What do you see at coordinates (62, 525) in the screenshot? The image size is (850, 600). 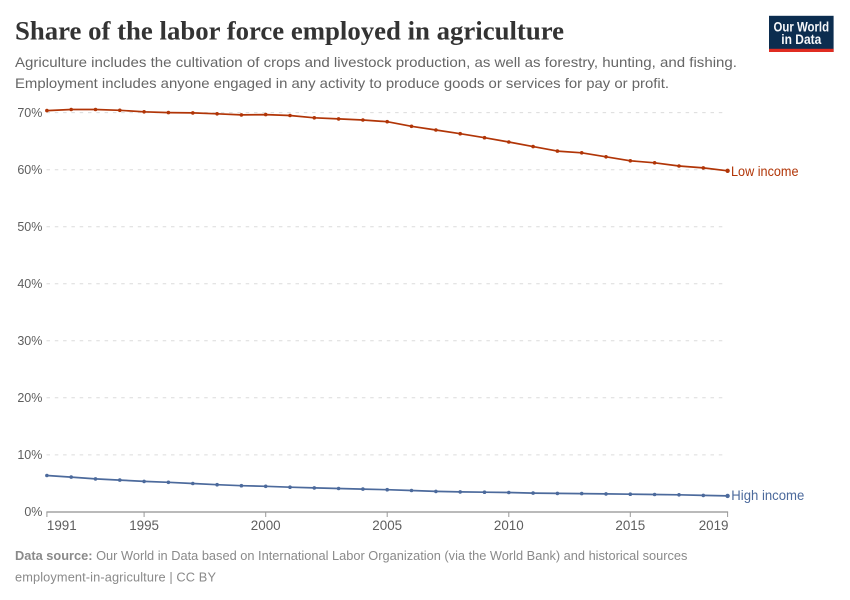 I see `svg-text: 1991` at bounding box center [62, 525].